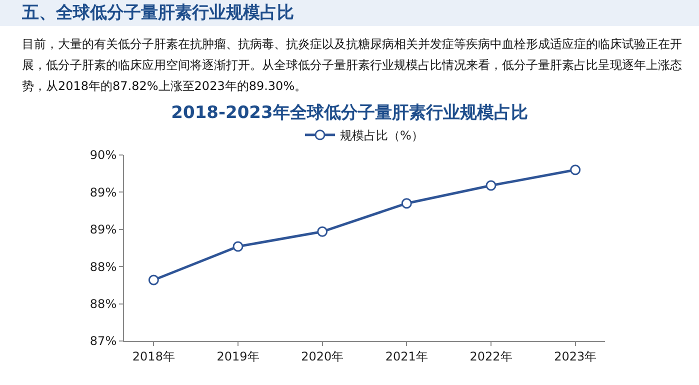 The image size is (699, 385). Describe the element at coordinates (153, 356) in the screenshot. I see `x-tick-label: 2018年` at that location.